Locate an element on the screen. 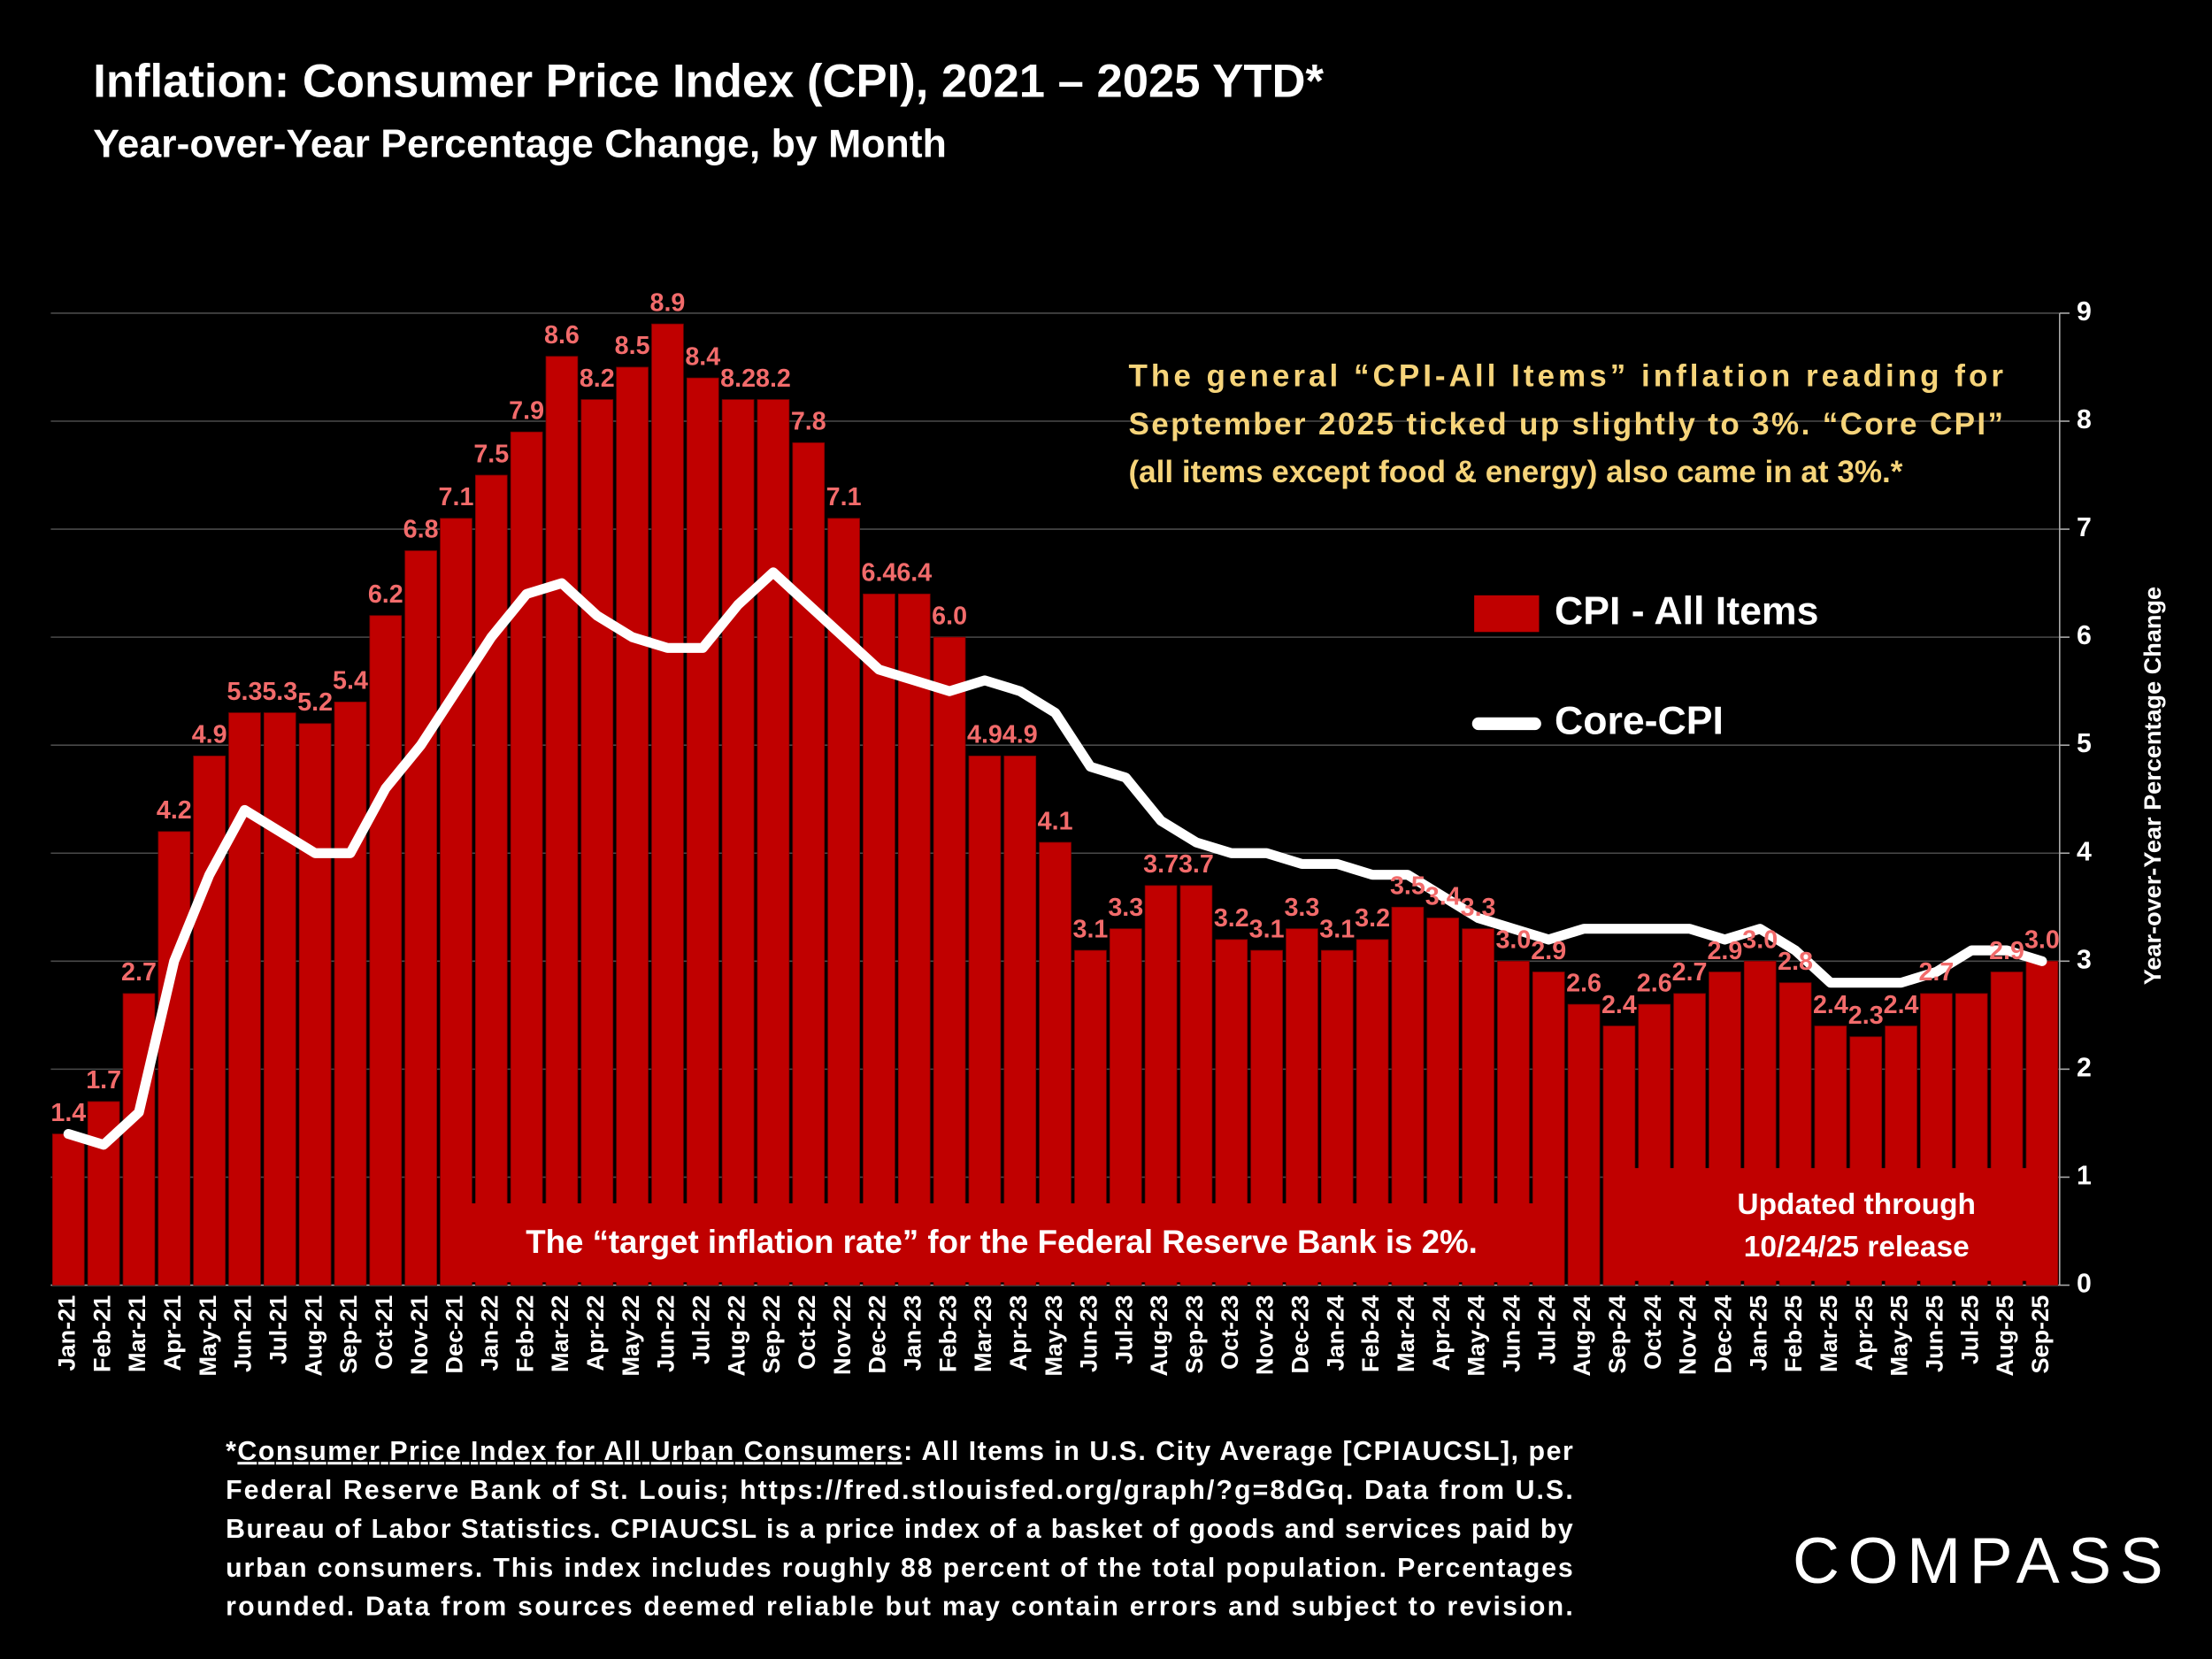 Image resolution: width=2212 pixels, height=1659 pixels. data-label: 6.2 is located at coordinates (386, 595).